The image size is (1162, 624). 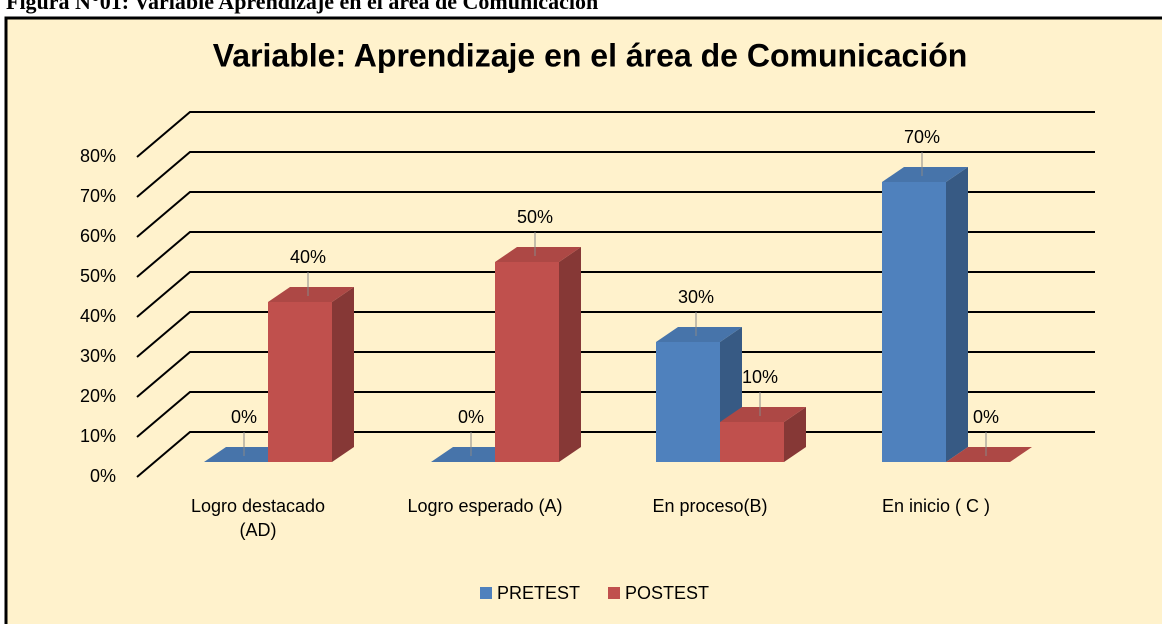 What do you see at coordinates (98, 316) in the screenshot?
I see `y-tick-label: 40%` at bounding box center [98, 316].